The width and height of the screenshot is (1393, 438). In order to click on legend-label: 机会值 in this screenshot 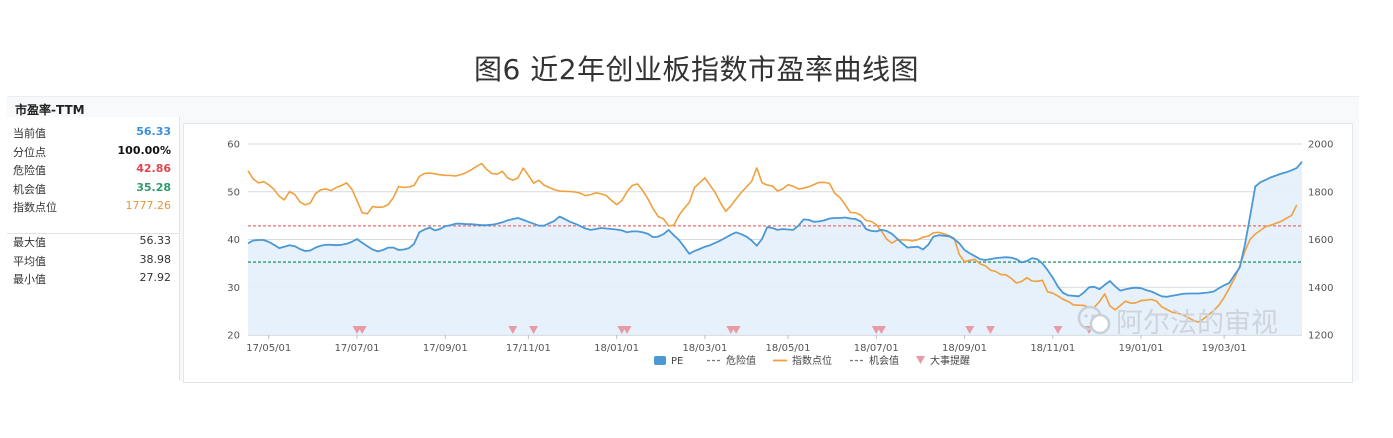, I will do `click(884, 360)`.